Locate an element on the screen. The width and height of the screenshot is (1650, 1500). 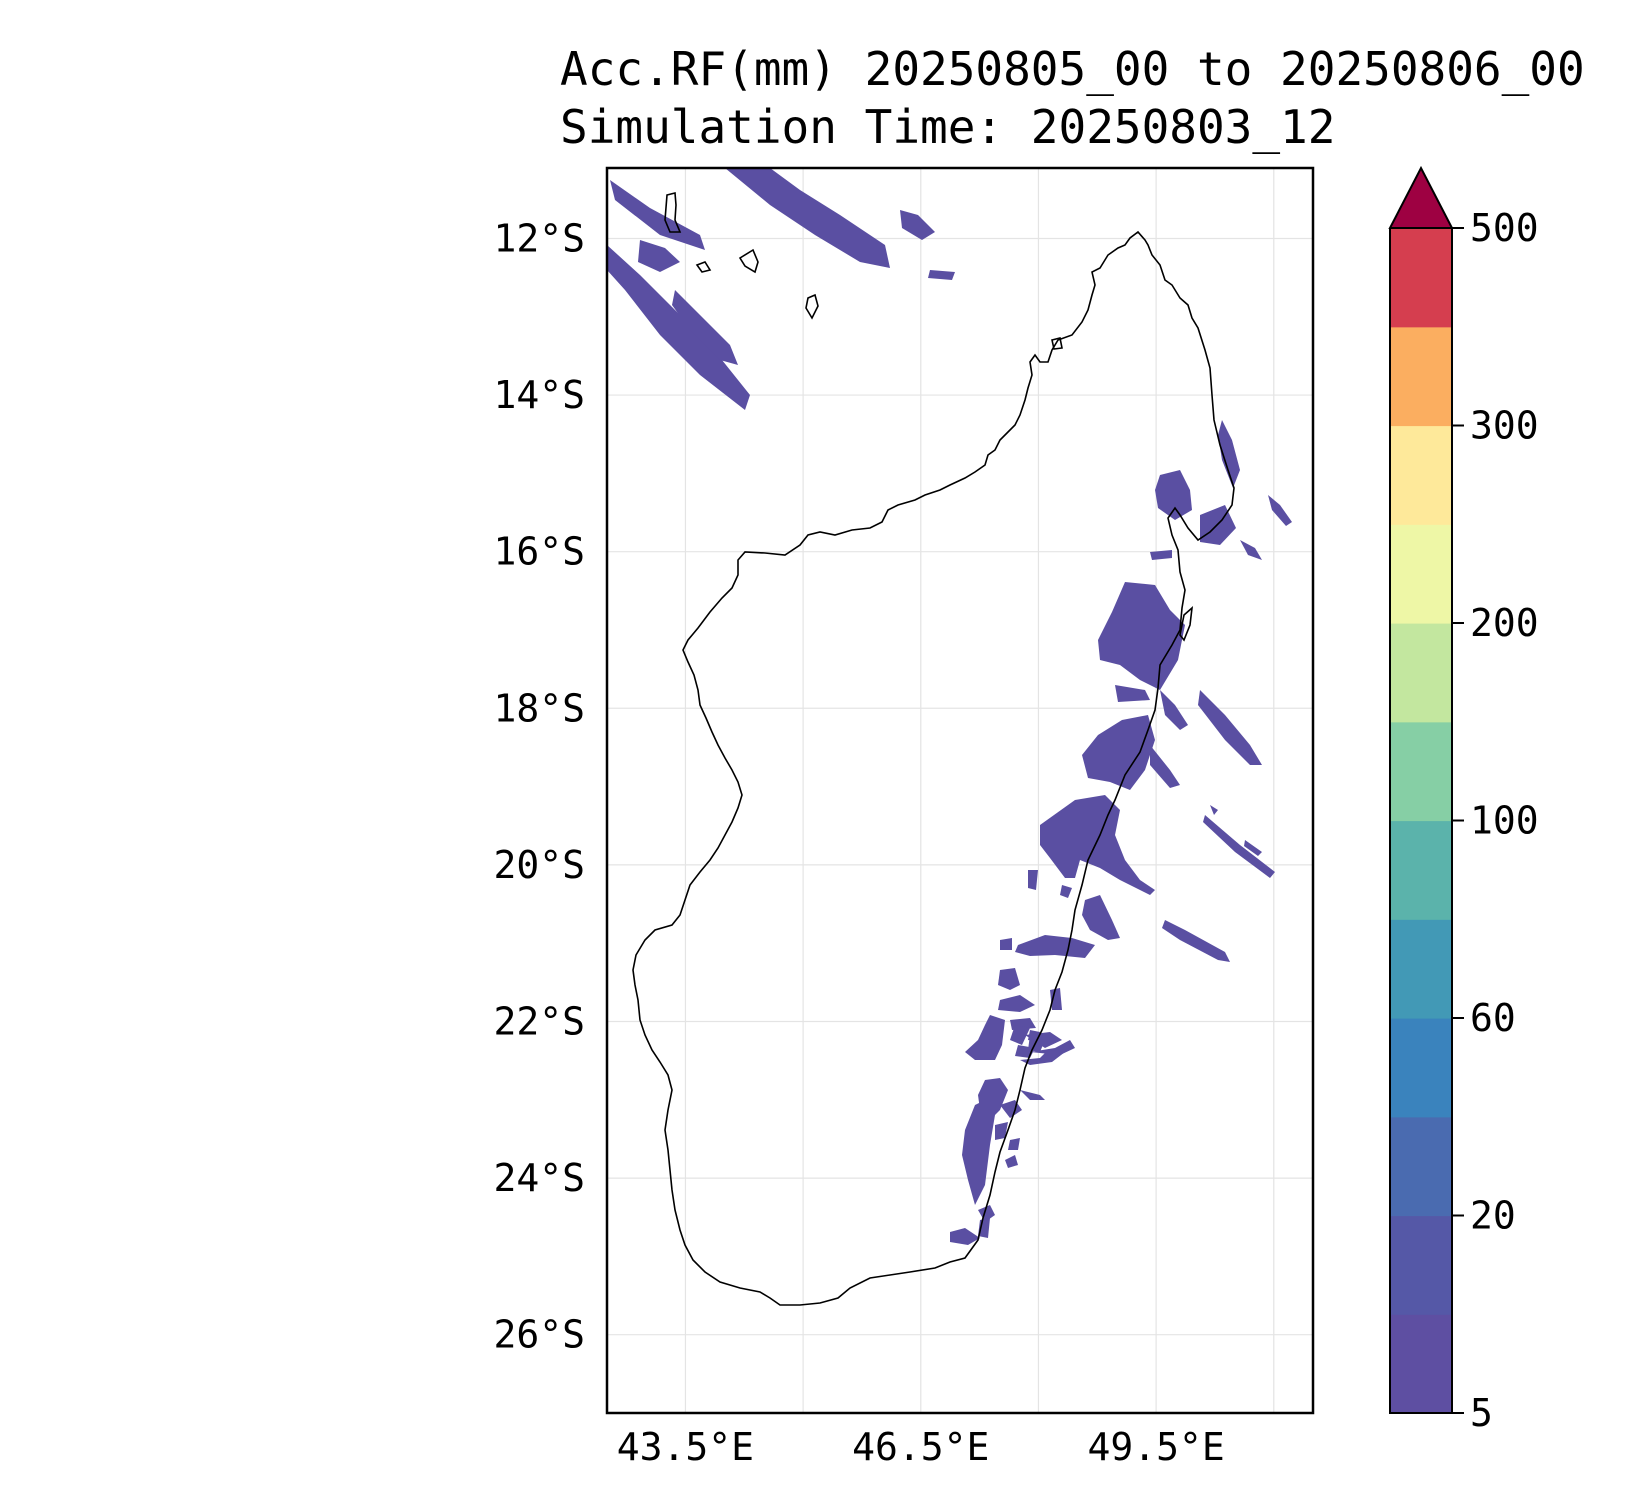
colorbar: 5 20 60 100 200 300 500 is located at coordinates (1463, 800).